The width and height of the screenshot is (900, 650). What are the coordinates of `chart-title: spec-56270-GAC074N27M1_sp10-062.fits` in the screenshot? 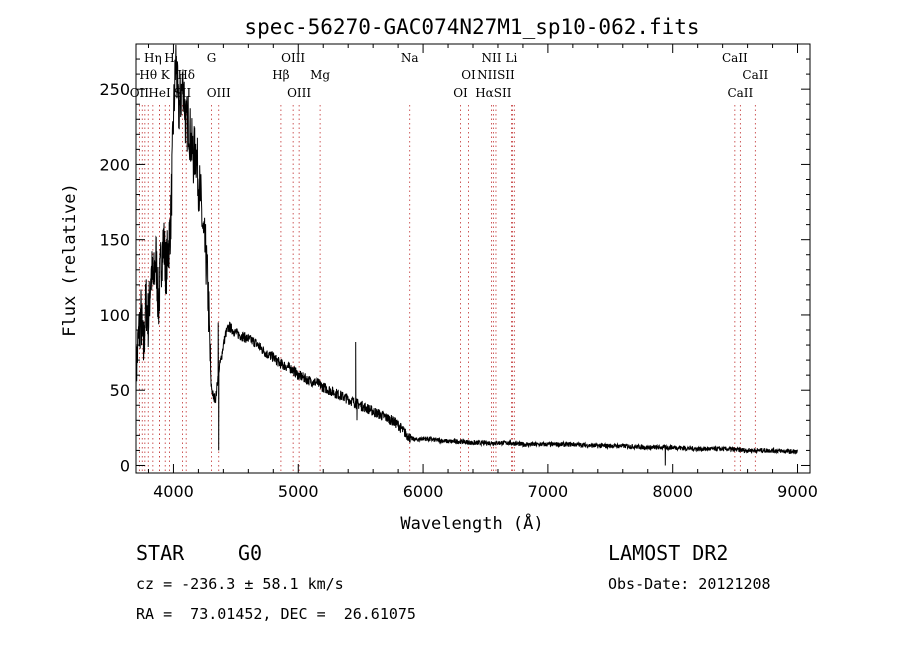 It's located at (471, 27).